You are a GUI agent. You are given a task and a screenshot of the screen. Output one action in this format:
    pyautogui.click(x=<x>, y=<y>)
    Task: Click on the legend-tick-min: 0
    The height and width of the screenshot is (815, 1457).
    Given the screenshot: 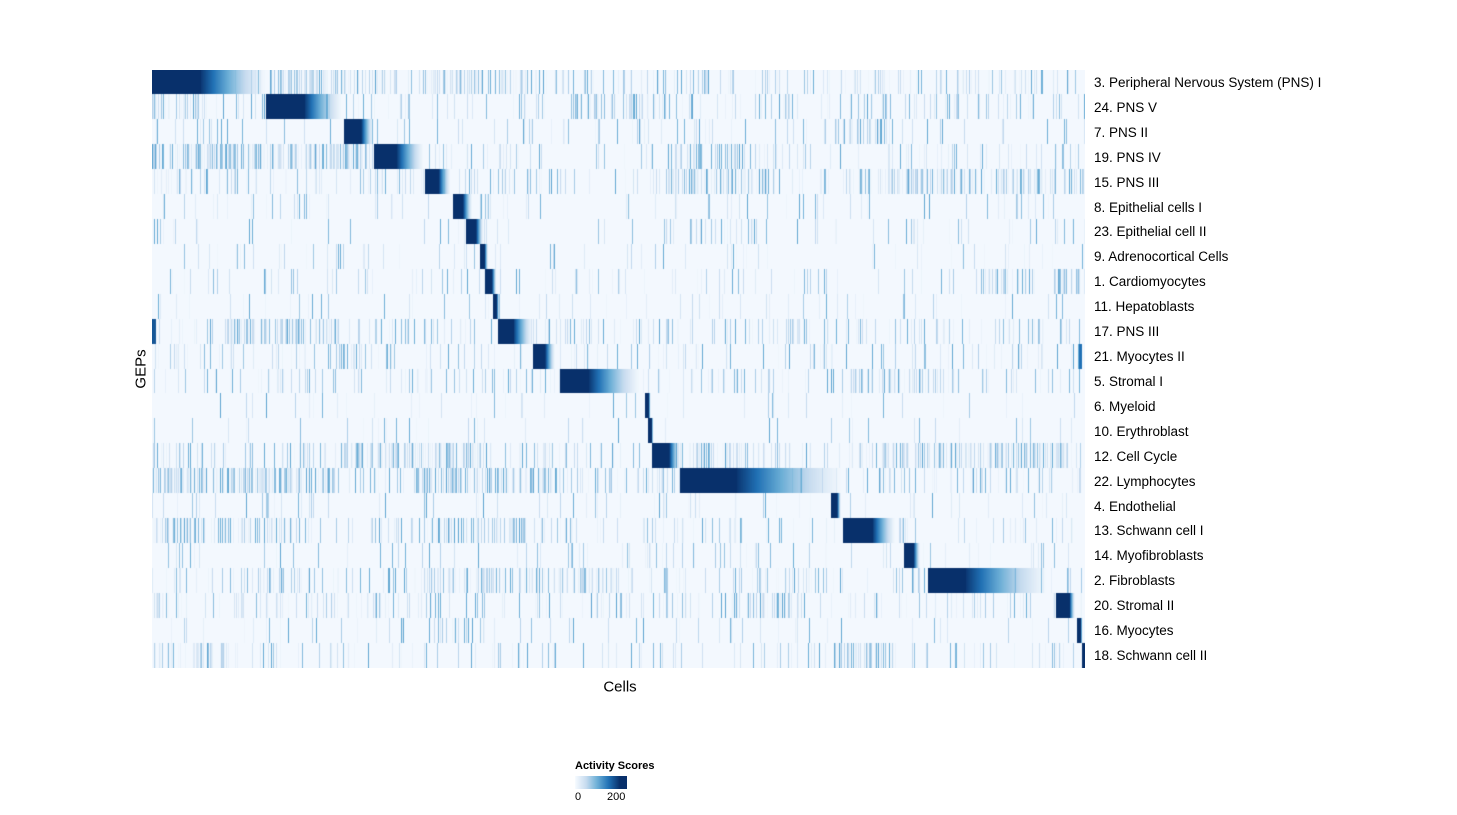 What is the action you would take?
    pyautogui.click(x=578, y=797)
    